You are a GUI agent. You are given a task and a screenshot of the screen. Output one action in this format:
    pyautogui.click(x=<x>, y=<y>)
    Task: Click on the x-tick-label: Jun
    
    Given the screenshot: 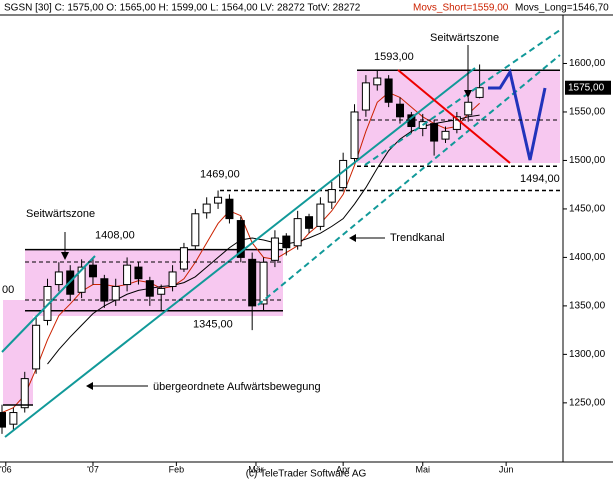 What is the action you would take?
    pyautogui.click(x=506, y=469)
    